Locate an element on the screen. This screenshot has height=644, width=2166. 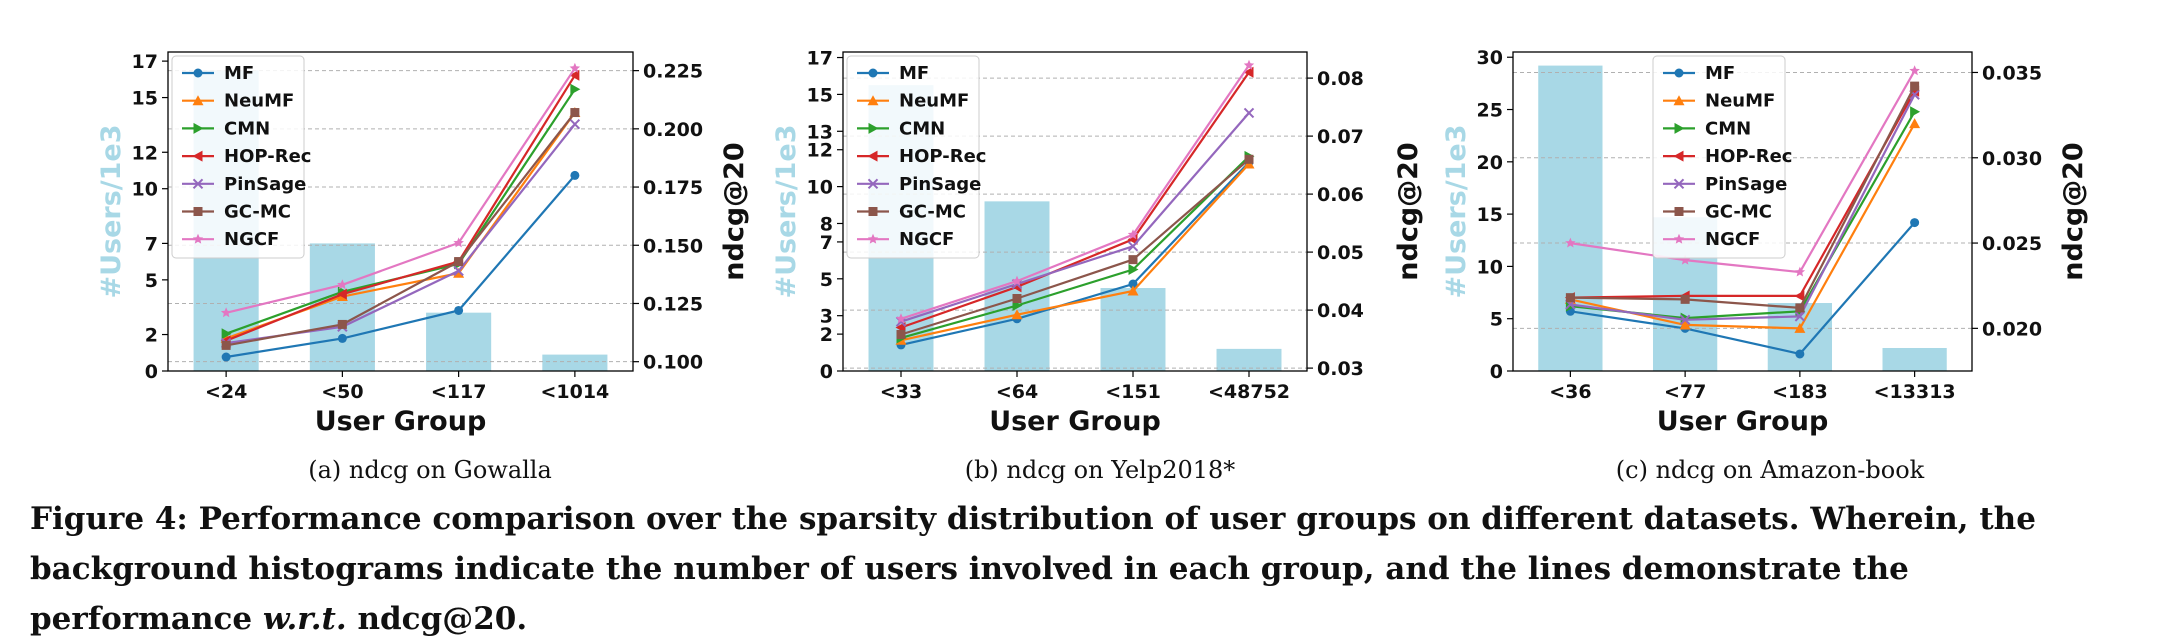
series-line-CMN is located at coordinates (1075, 247).